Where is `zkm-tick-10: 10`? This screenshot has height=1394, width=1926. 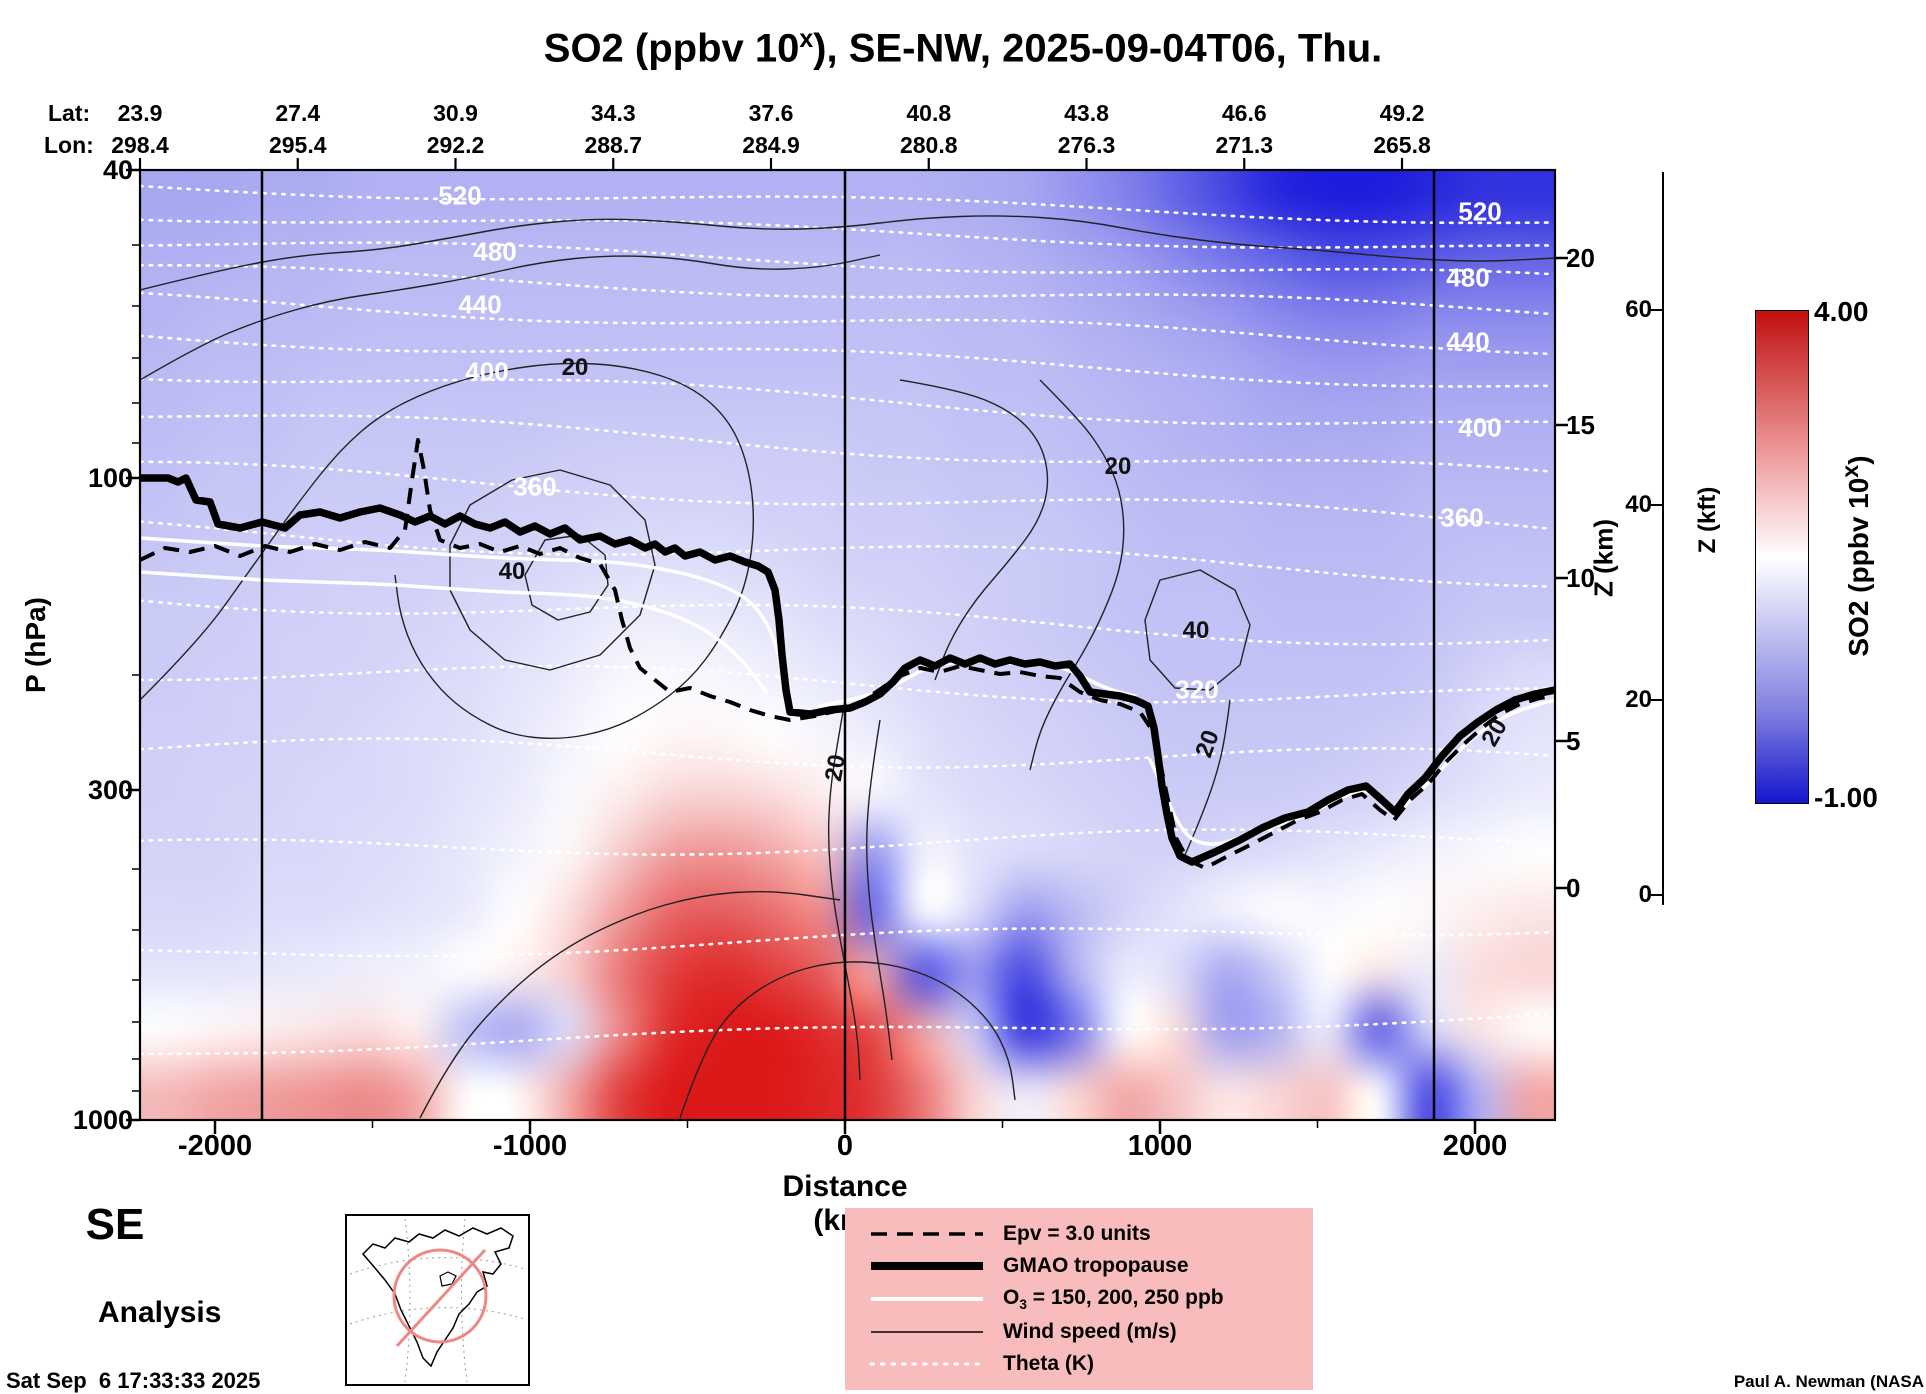 zkm-tick-10: 10 is located at coordinates (1580, 578).